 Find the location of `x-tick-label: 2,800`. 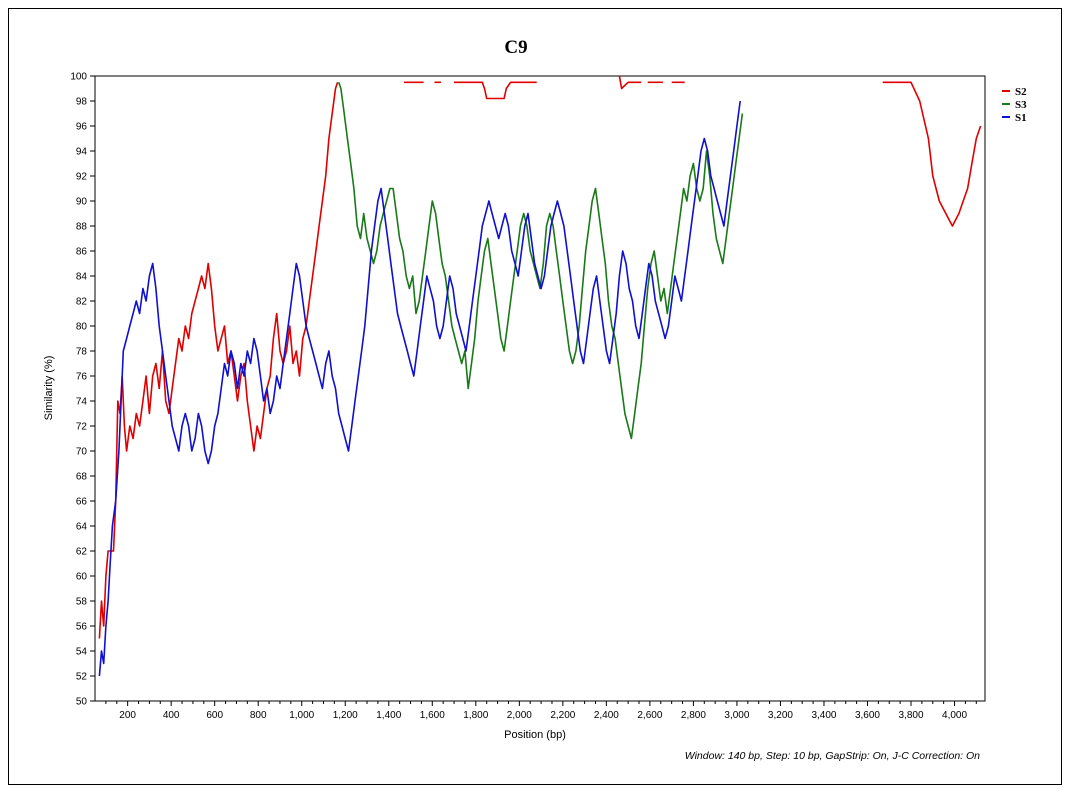

x-tick-label: 2,800 is located at coordinates (693, 715).